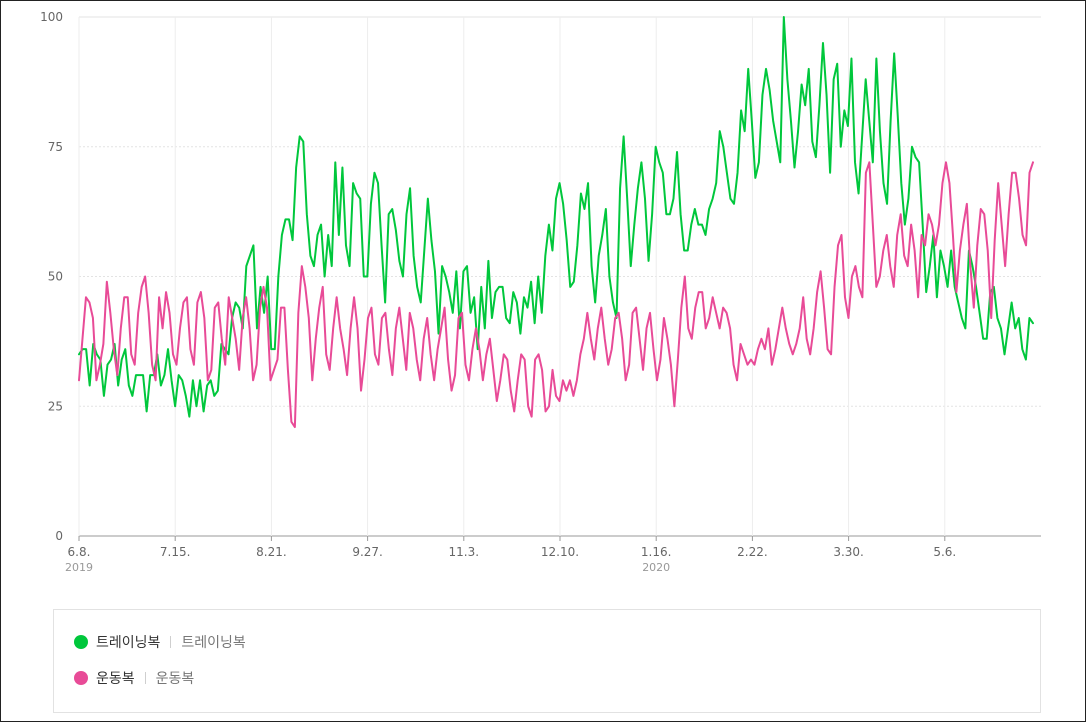 The image size is (1088, 724). Describe the element at coordinates (115, 679) in the screenshot. I see `legend-label-series-1: 운동복` at that location.